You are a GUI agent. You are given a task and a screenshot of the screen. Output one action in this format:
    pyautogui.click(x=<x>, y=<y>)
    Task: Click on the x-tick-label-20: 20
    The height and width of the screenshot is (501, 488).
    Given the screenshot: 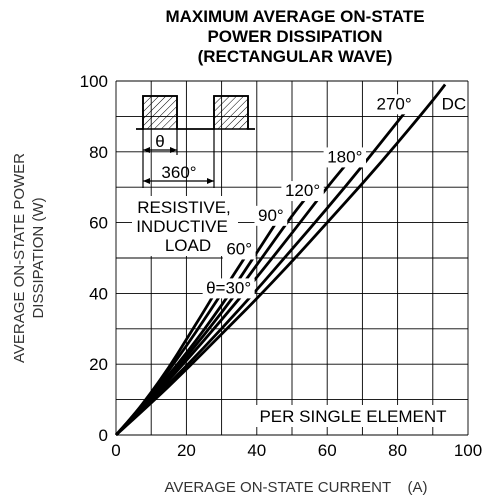 What is the action you would take?
    pyautogui.click(x=186, y=450)
    